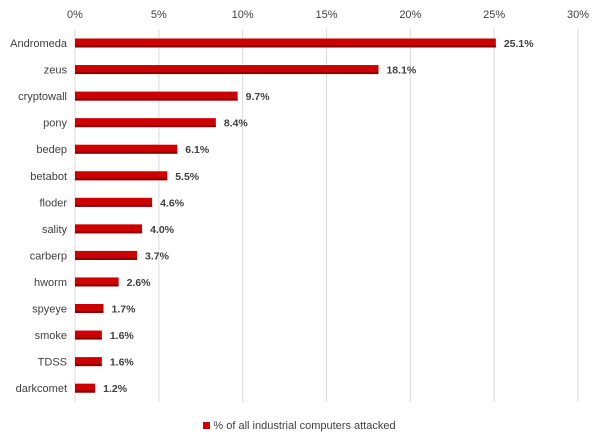  What do you see at coordinates (75, 15) in the screenshot?
I see `x-tick-label: 0%` at bounding box center [75, 15].